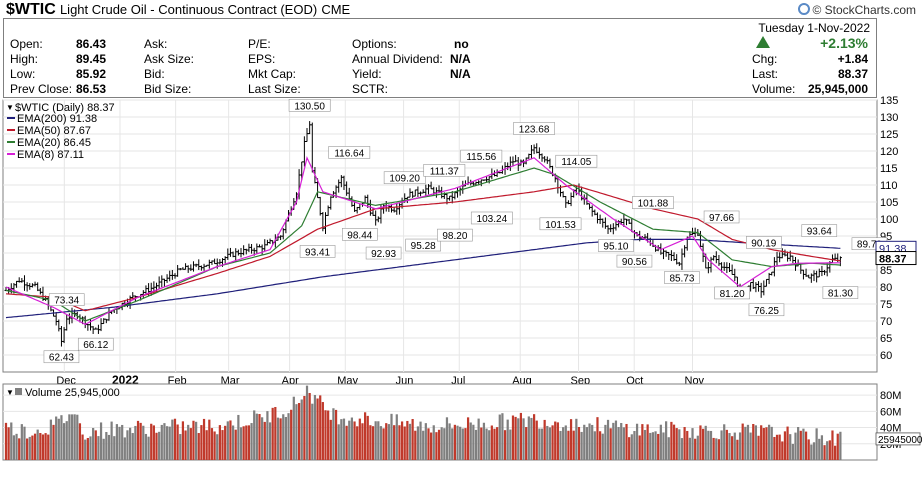  What do you see at coordinates (819, 232) in the screenshot?
I see `price-annotation-label: 93.64` at bounding box center [819, 232].